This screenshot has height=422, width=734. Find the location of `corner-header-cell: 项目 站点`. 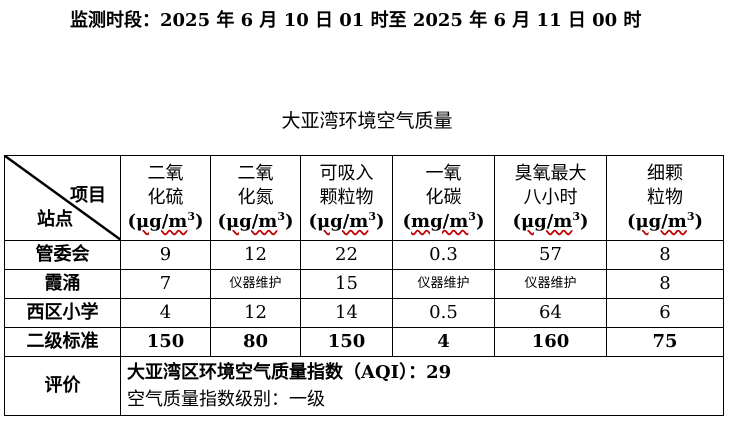

corner-header-cell: 项目 站点 is located at coordinates (62, 198).